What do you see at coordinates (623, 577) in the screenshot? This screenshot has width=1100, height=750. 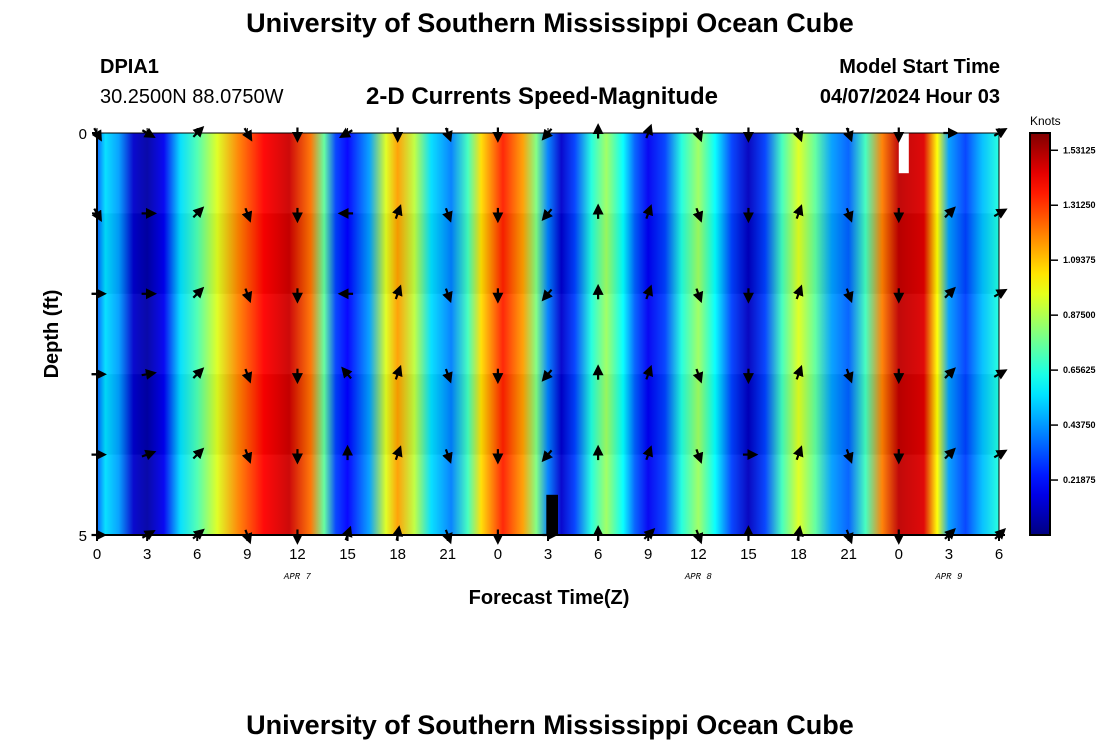 I see `date-labels: APR 7 APR 8 APR 9` at bounding box center [623, 577].